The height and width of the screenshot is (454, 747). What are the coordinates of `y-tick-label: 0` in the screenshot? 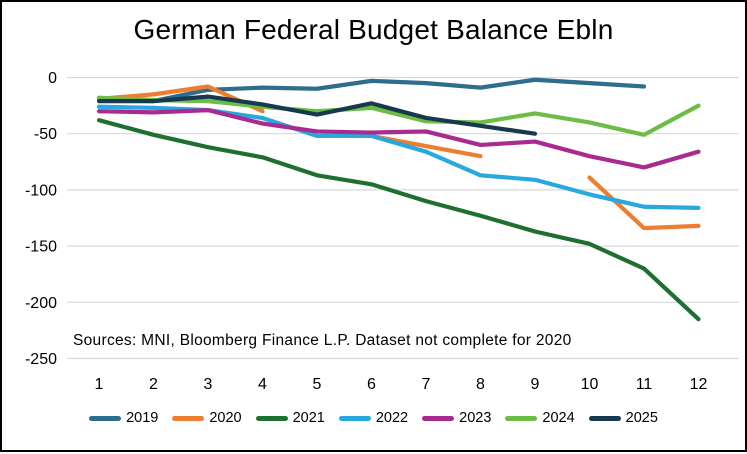 It's located at (52, 78).